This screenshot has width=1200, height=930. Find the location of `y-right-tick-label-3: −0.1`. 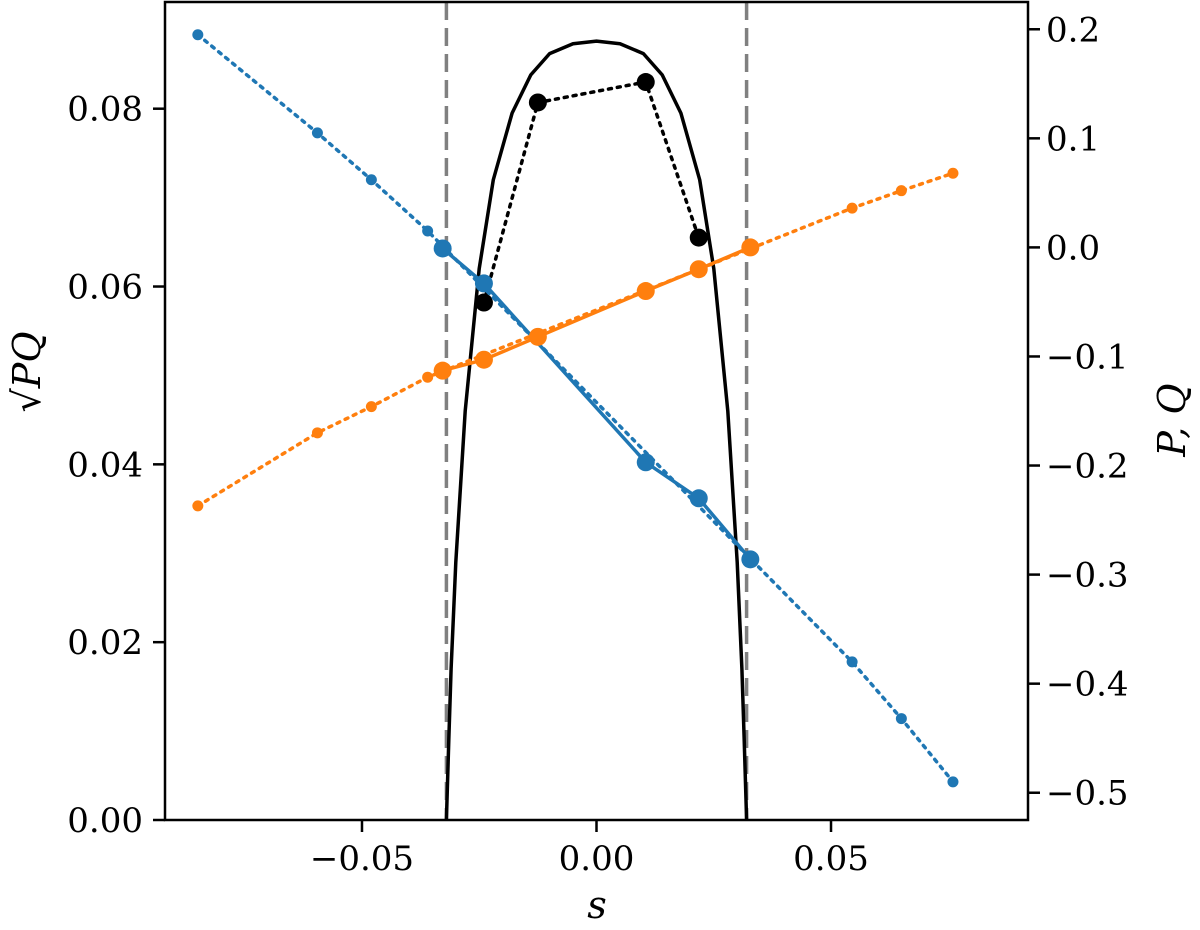

y-right-tick-label-3: −0.1 is located at coordinates (1087, 357).